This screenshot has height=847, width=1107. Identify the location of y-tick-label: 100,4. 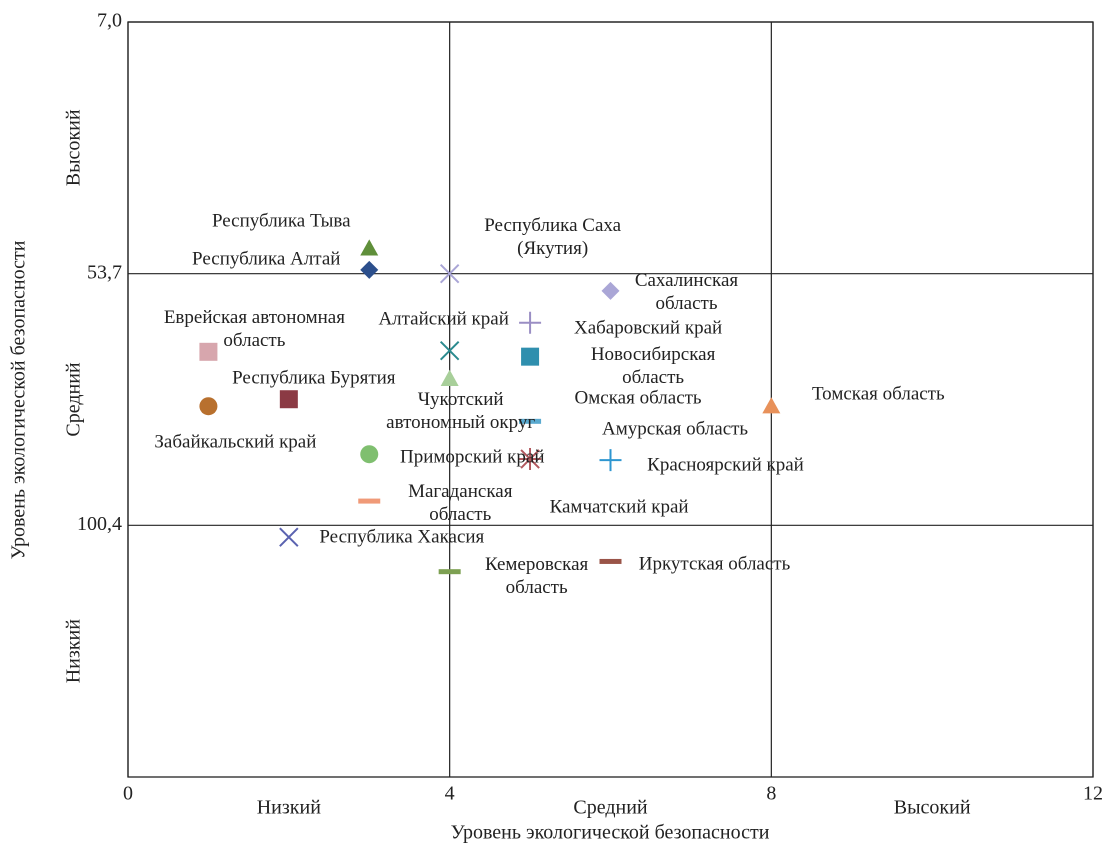
(99, 524).